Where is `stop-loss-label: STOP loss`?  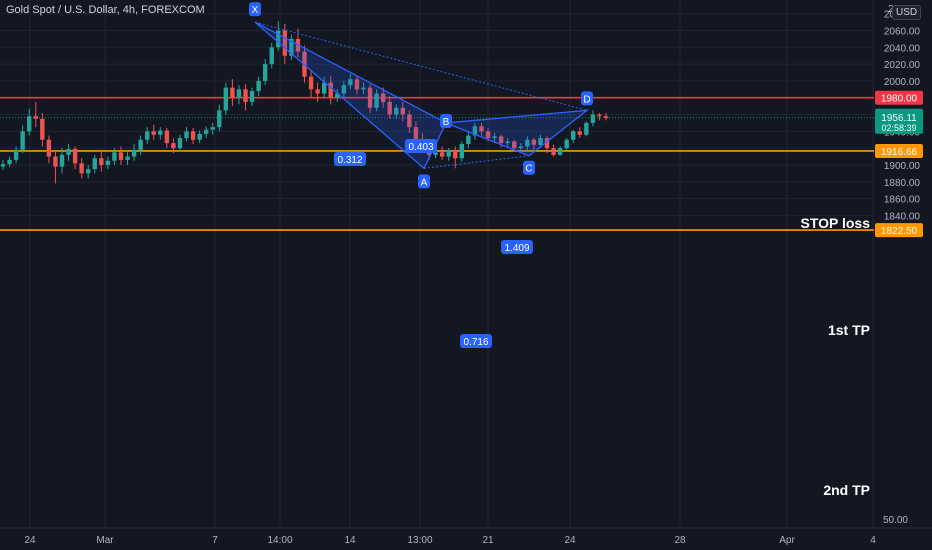
stop-loss-label: STOP loss is located at coordinates (835, 223).